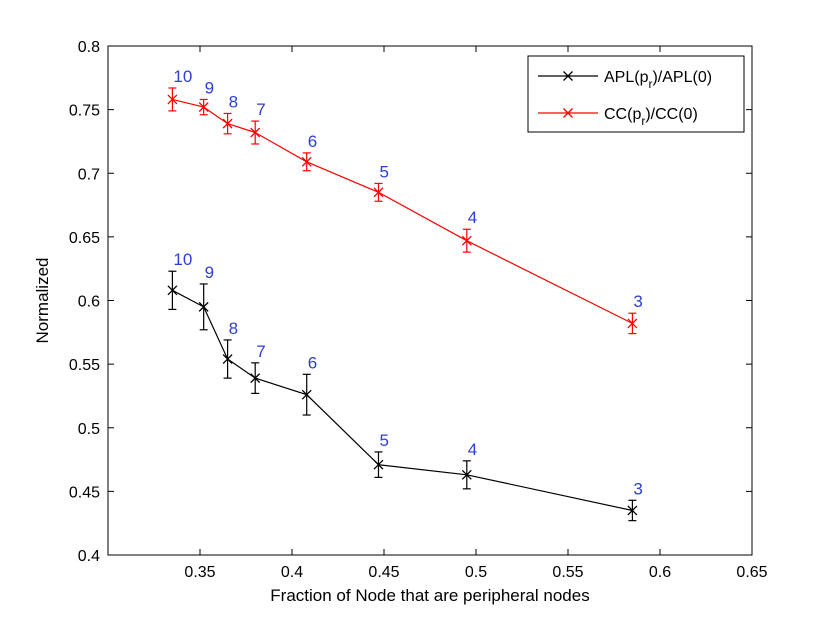  I want to click on y-tick-label: 0.75, so click(84, 111).